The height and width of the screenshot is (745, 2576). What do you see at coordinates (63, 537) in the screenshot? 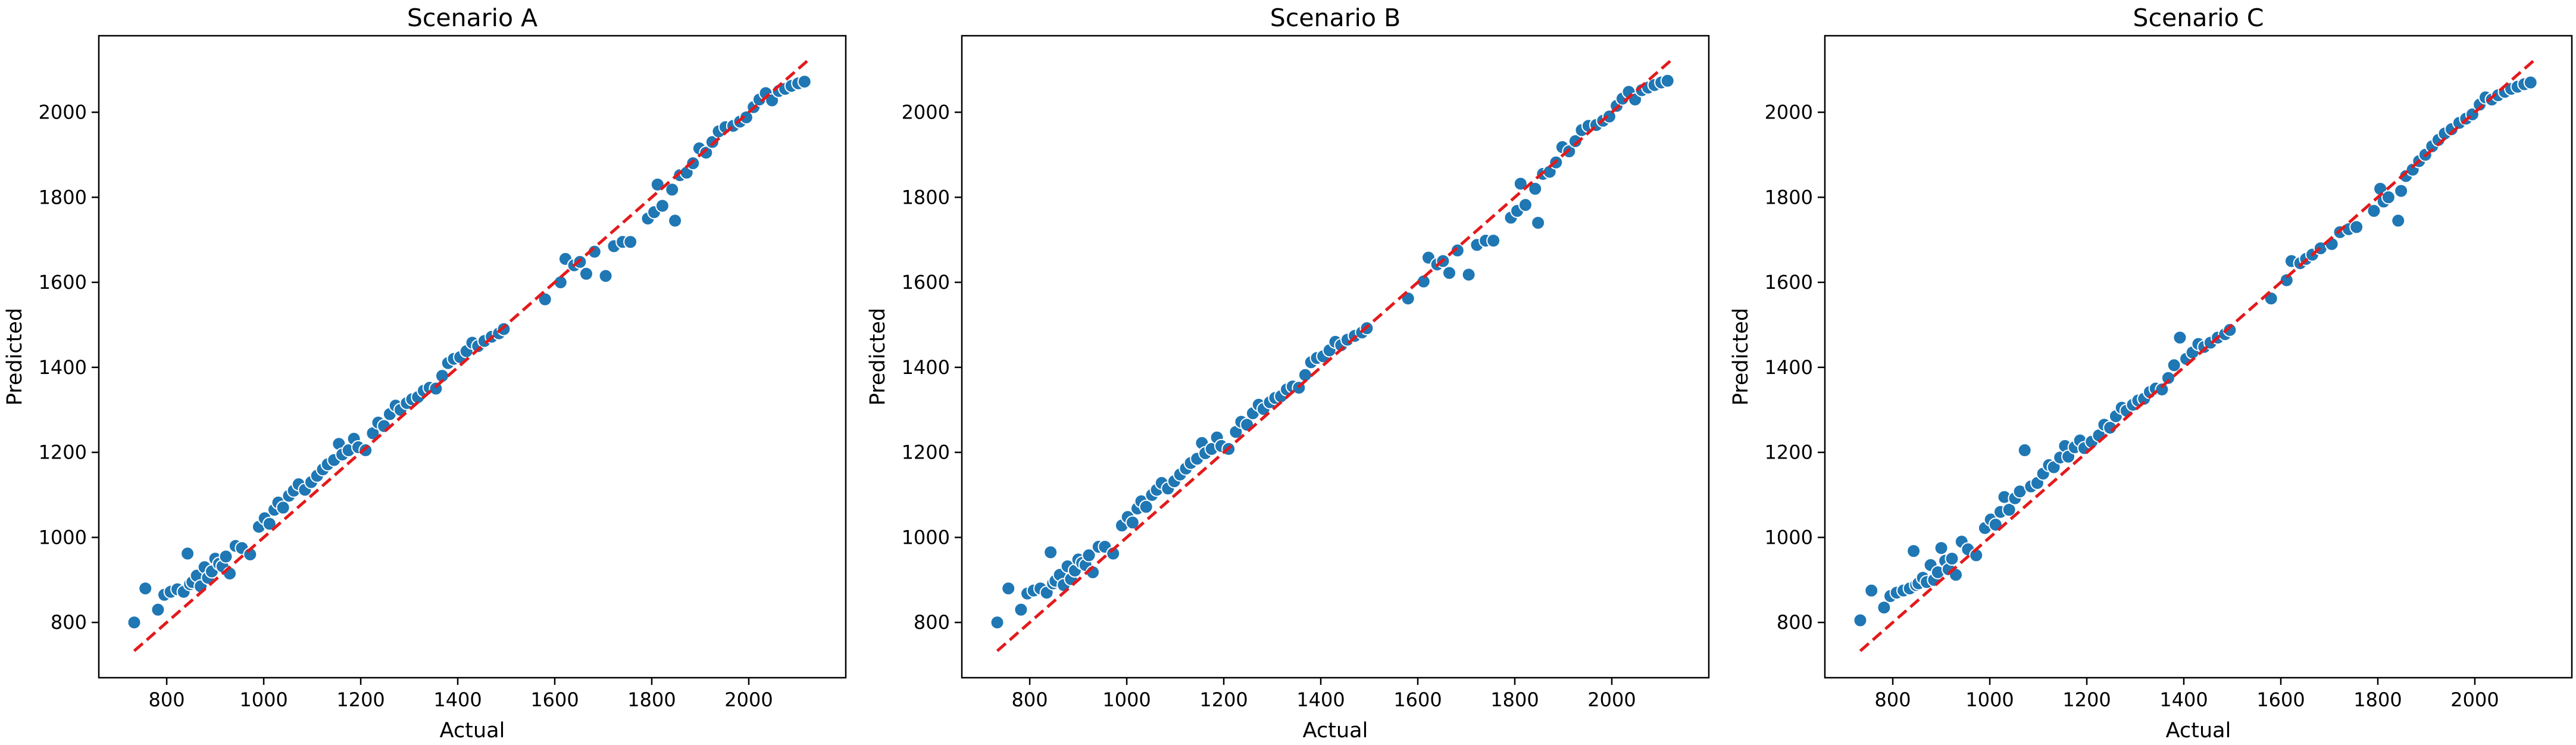
I see `y-tick-label: 1000` at bounding box center [63, 537].